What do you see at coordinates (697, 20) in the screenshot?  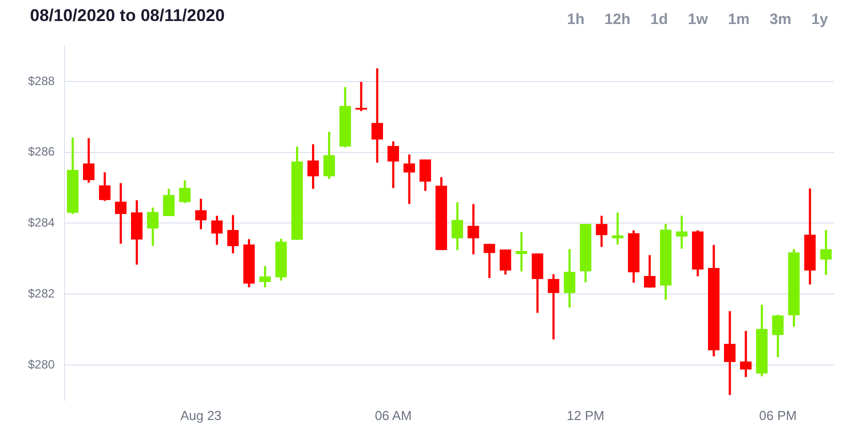 I see `text: 1w` at bounding box center [697, 20].